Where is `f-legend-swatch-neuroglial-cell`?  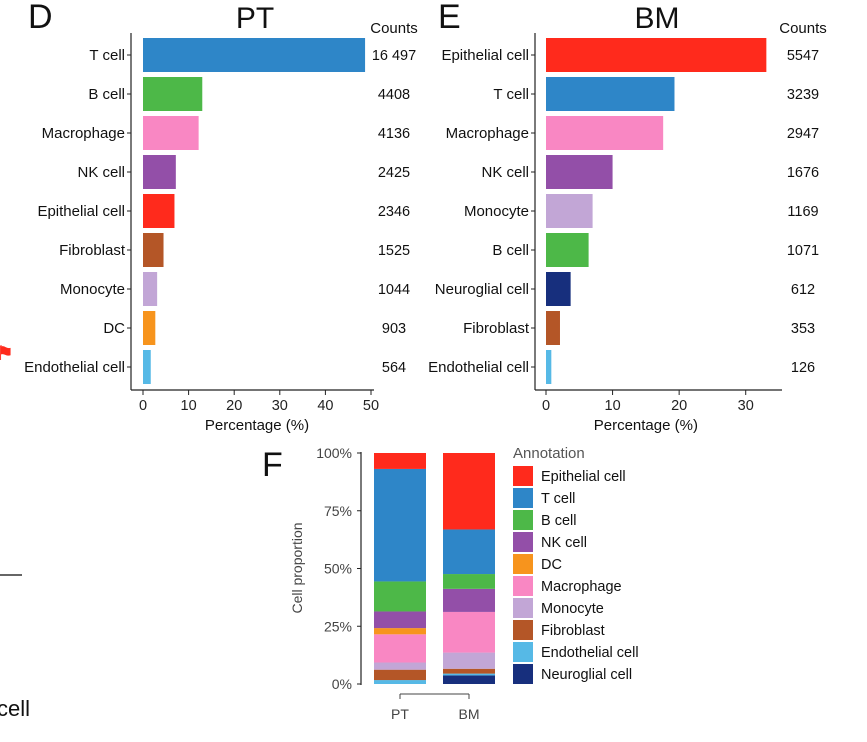 f-legend-swatch-neuroglial-cell is located at coordinates (523, 674).